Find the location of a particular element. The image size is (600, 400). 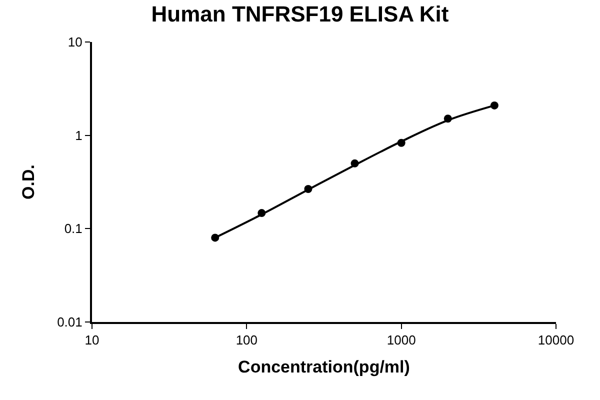

chart-title: Human TNFRSF19 ELISA Kit is located at coordinates (300, 13).